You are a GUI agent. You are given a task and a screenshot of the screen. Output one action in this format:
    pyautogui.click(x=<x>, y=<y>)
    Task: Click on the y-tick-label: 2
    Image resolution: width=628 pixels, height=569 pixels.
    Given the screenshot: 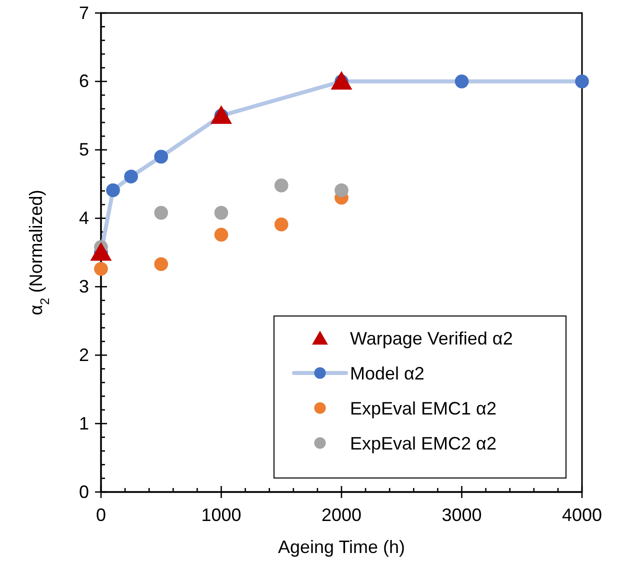 What is the action you would take?
    pyautogui.click(x=83, y=354)
    